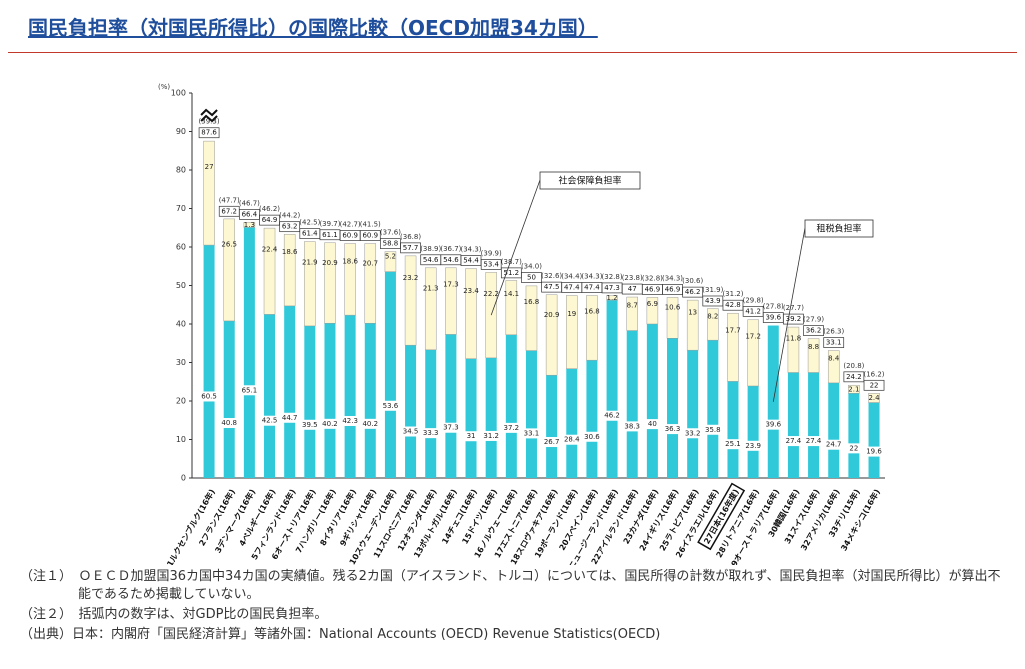 The image size is (1025, 669). I want to click on value-label: 28.4, so click(572, 440).